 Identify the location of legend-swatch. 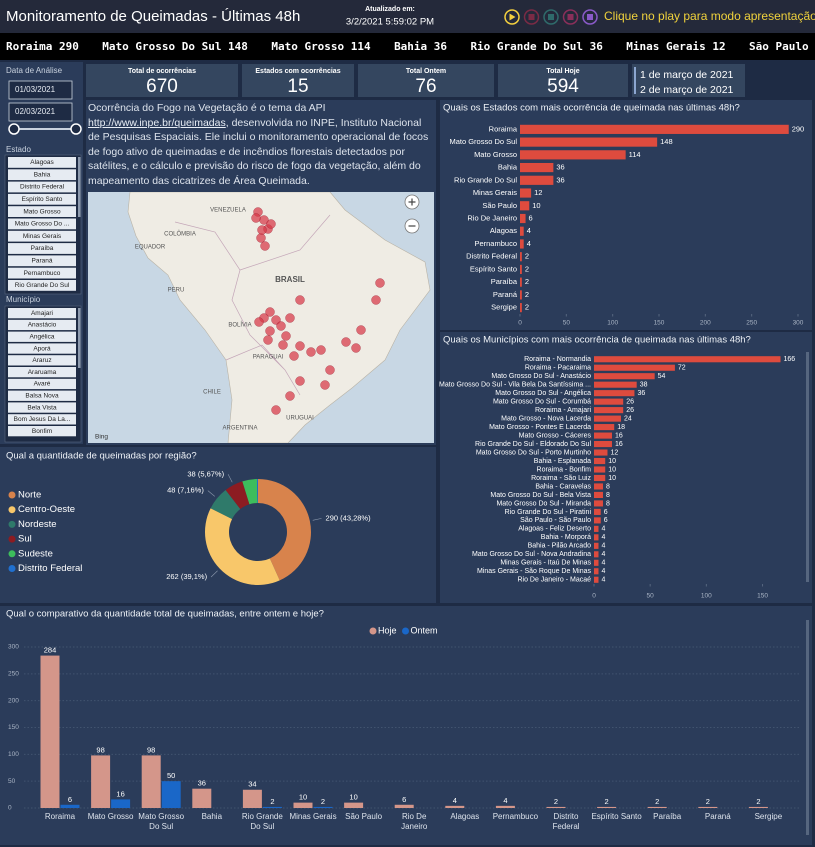
(12, 495).